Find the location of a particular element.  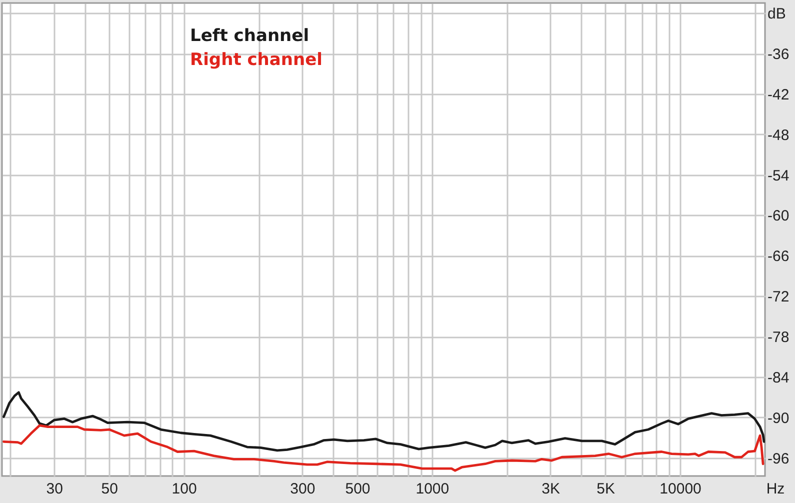

y-tick-label: -66 is located at coordinates (779, 257).